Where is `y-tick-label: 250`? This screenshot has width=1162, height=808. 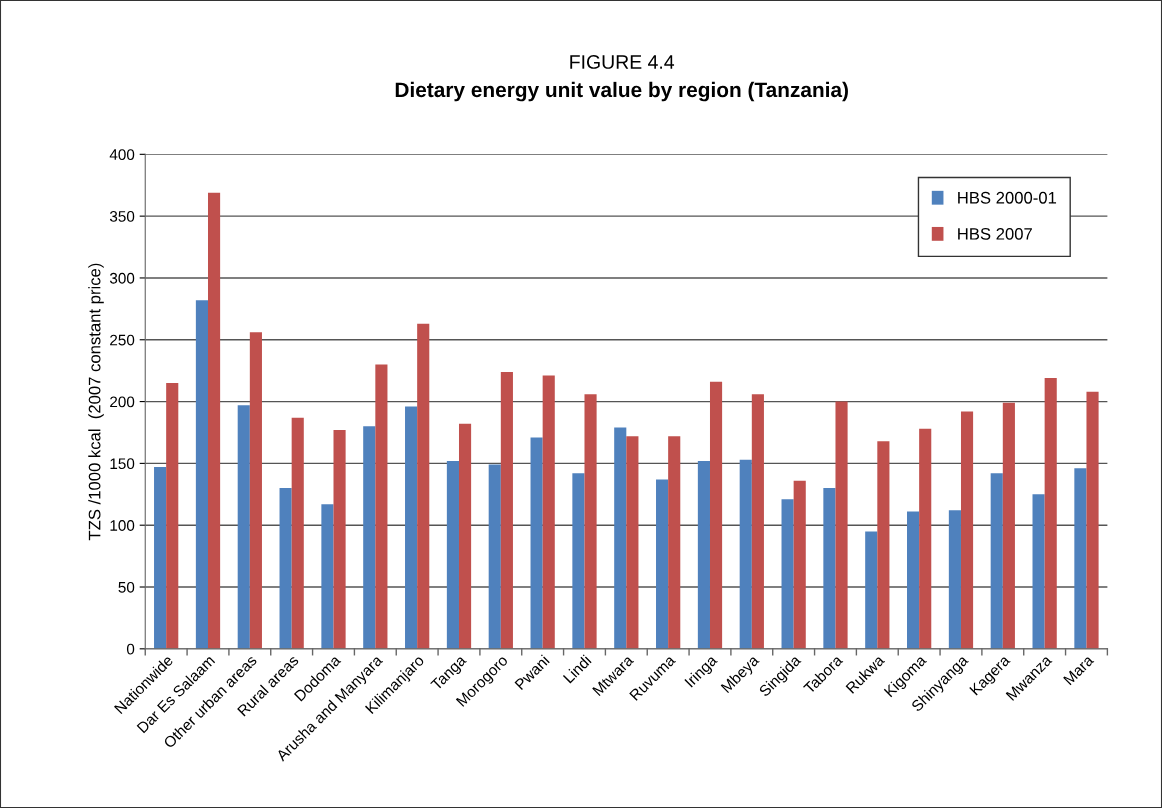 y-tick-label: 250 is located at coordinates (122, 340).